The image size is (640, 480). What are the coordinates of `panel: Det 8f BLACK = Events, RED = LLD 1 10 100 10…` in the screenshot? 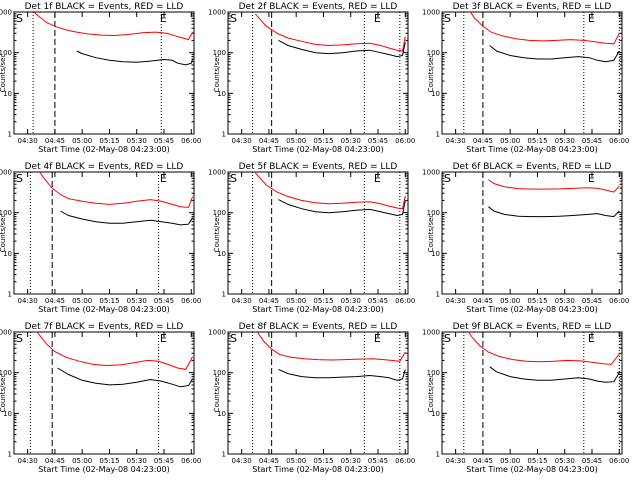 It's located at (311, 398).